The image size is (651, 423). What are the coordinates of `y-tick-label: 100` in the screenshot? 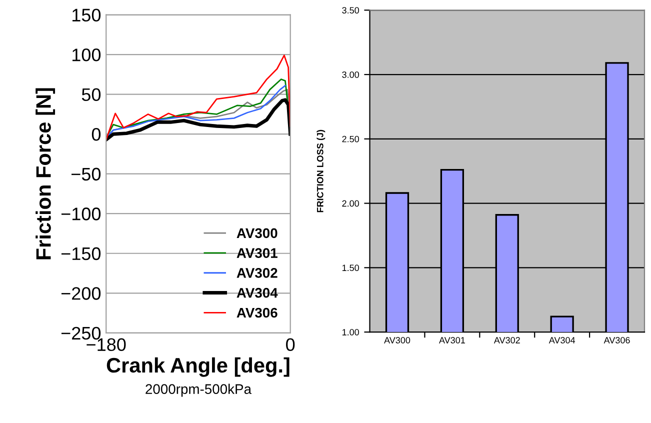 It's located at (86, 55).